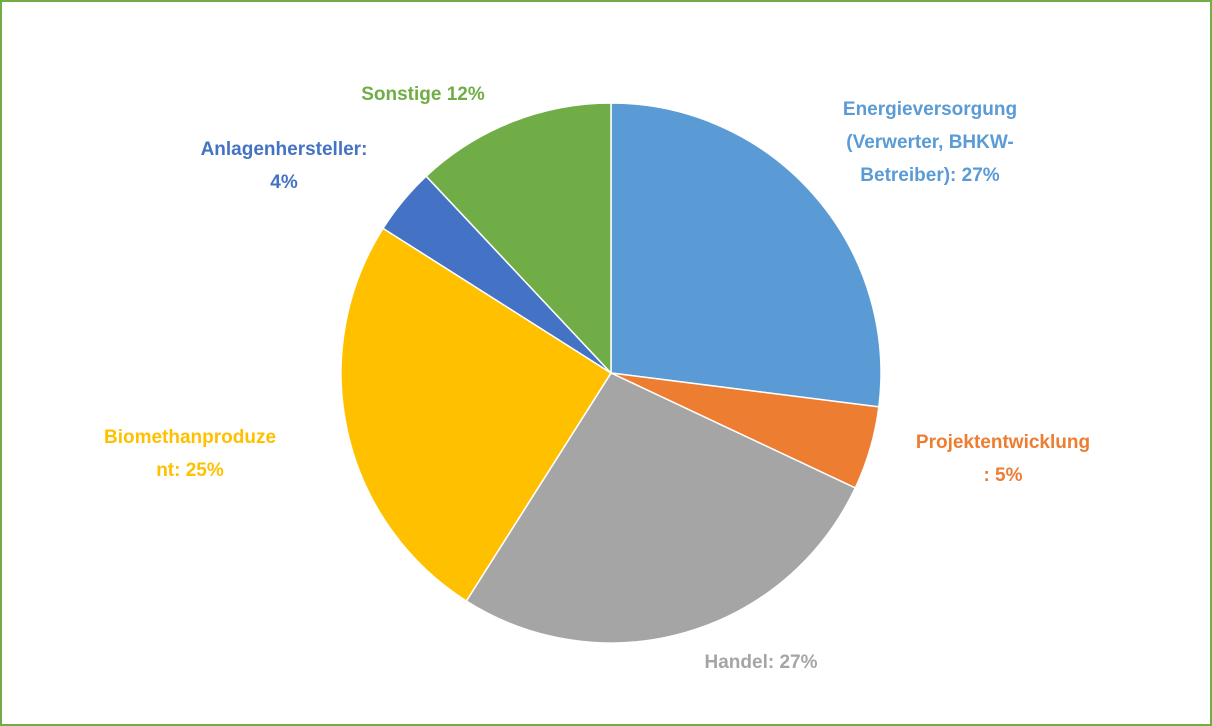 The image size is (1212, 726). I want to click on data-label: Projektentwicklung, so click(1003, 442).